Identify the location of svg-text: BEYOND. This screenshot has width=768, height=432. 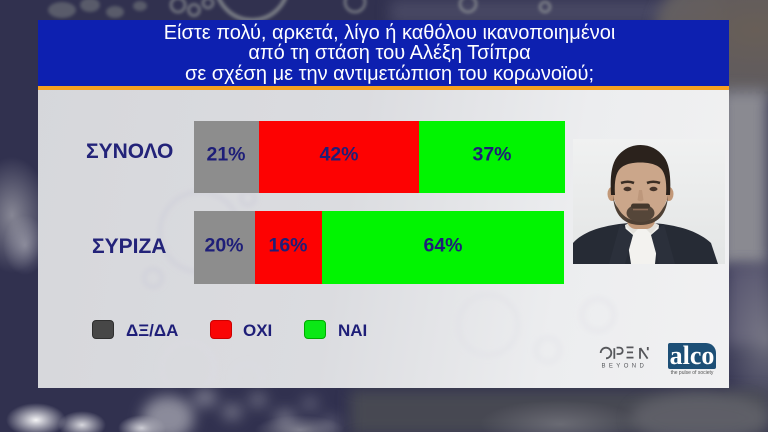
(625, 367).